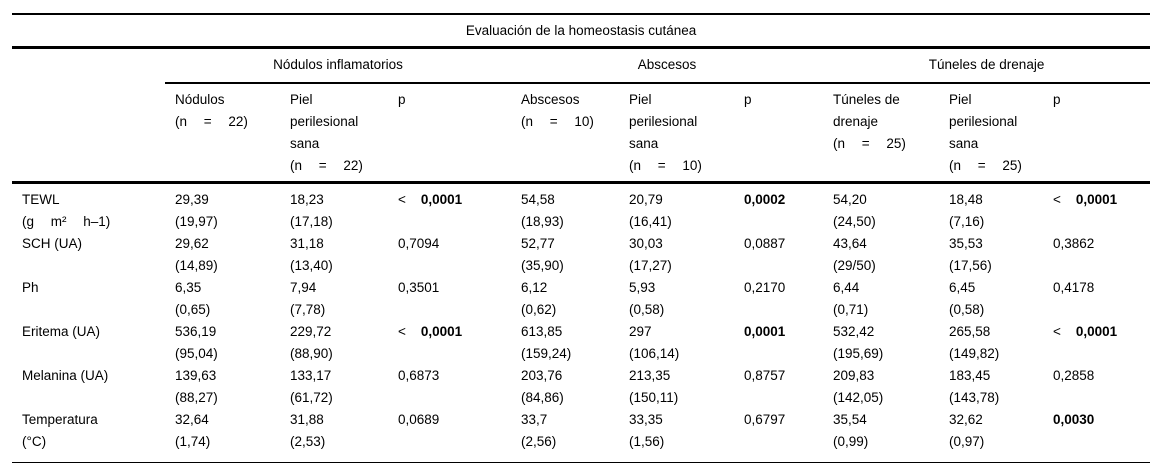 This screenshot has width=1162, height=463. Describe the element at coordinates (1074, 375) in the screenshot. I see `p-value: 0,2858` at that location.